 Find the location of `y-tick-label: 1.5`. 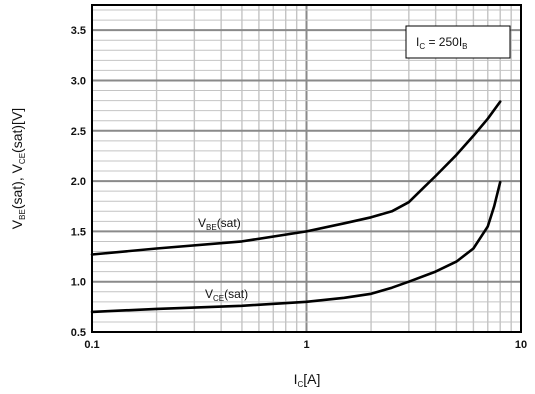

y-tick-label: 1.5 is located at coordinates (78, 232).